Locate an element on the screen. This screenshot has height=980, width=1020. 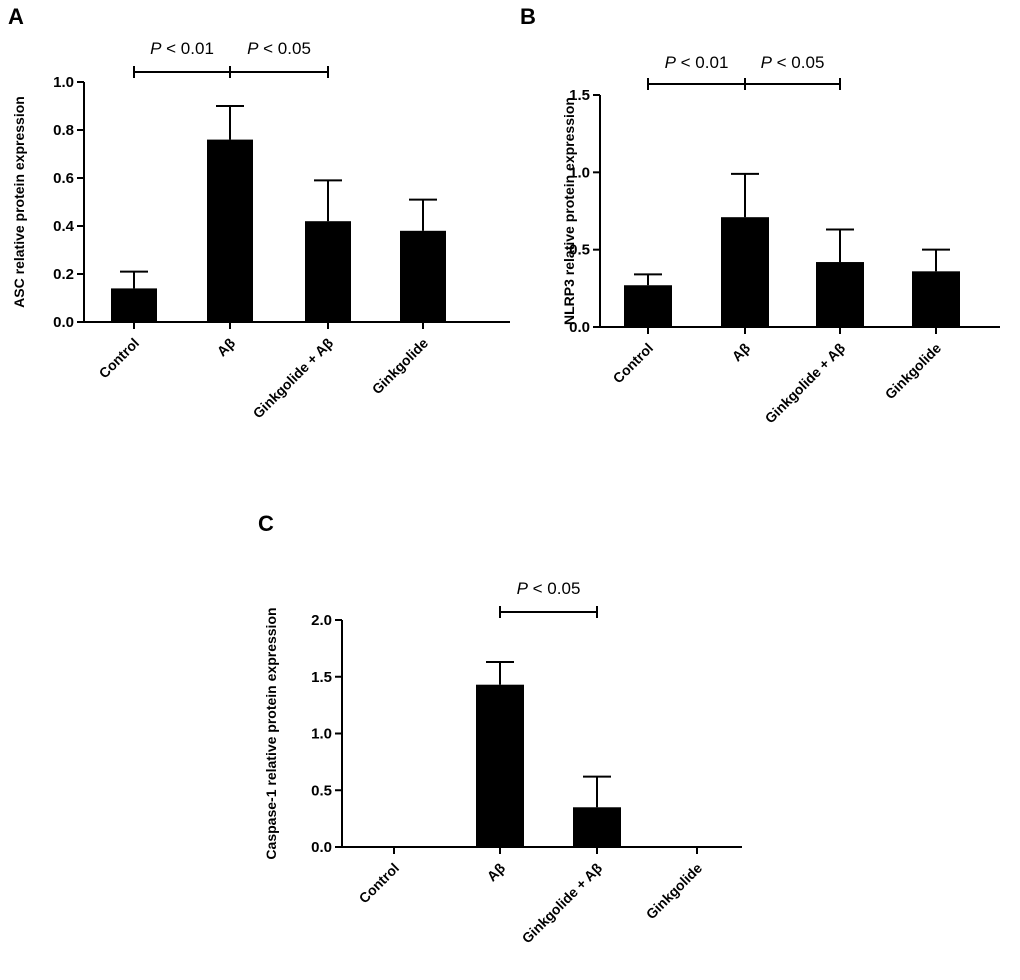
y-tick-label: 2.0 is located at coordinates (321, 620).